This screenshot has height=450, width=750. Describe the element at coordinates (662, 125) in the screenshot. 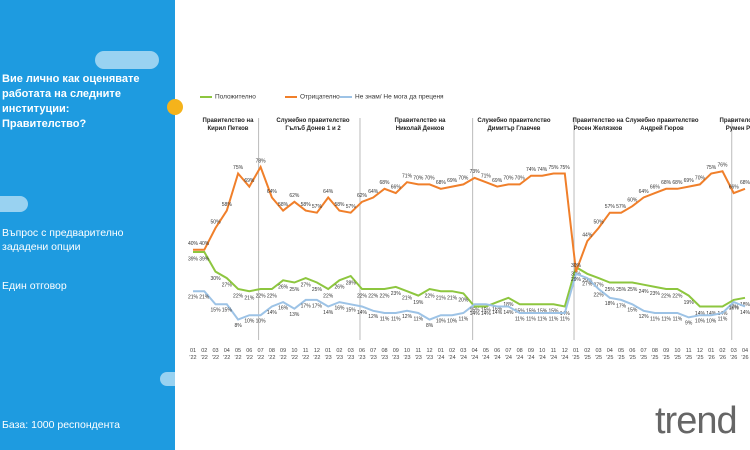

I see `period-label: Служебно правителство Андрей Гюров` at that location.